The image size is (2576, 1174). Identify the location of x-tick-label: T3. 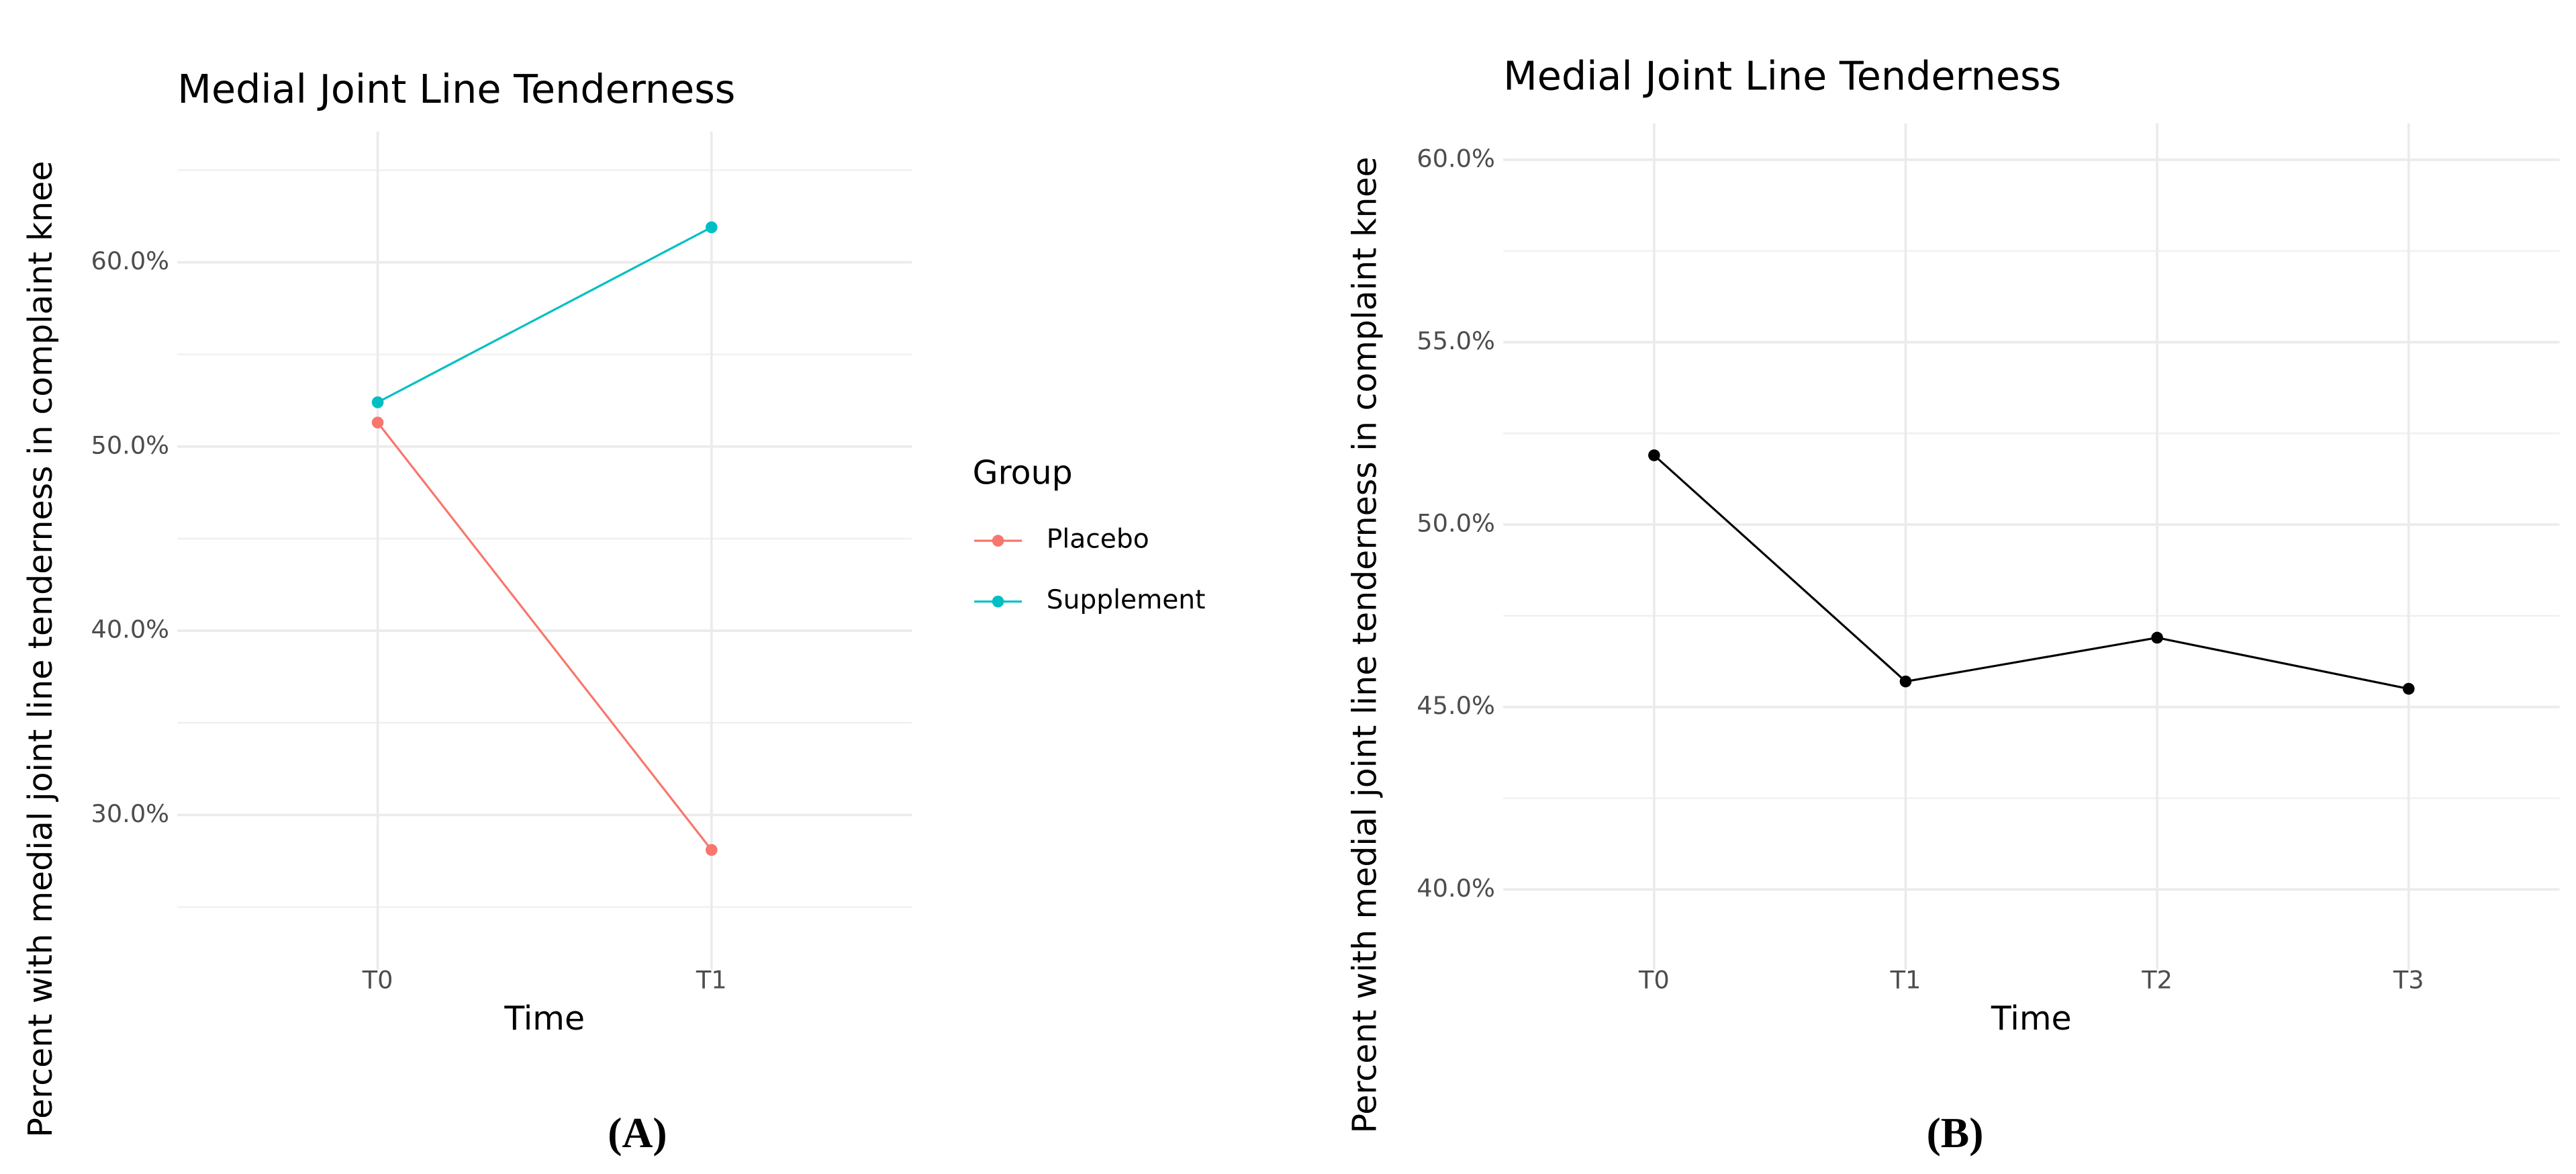
(2408, 979).